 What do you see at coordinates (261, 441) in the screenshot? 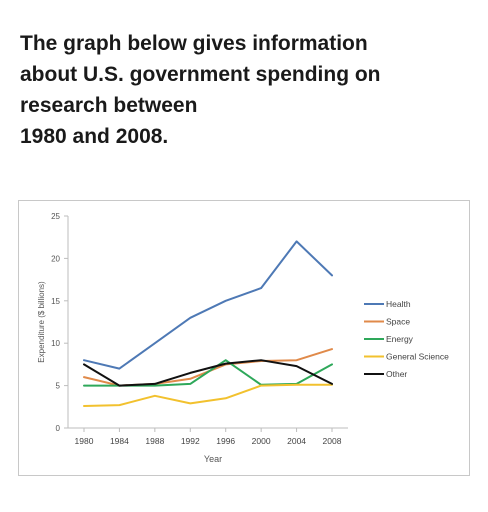
I see `x-tick-label: 2000` at bounding box center [261, 441].